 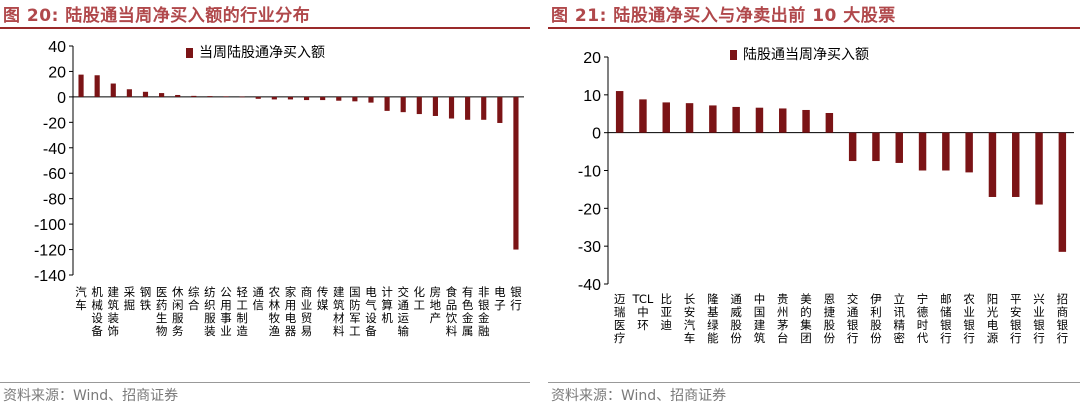 I want to click on x-tick-label: 兴, so click(x=1039, y=299).